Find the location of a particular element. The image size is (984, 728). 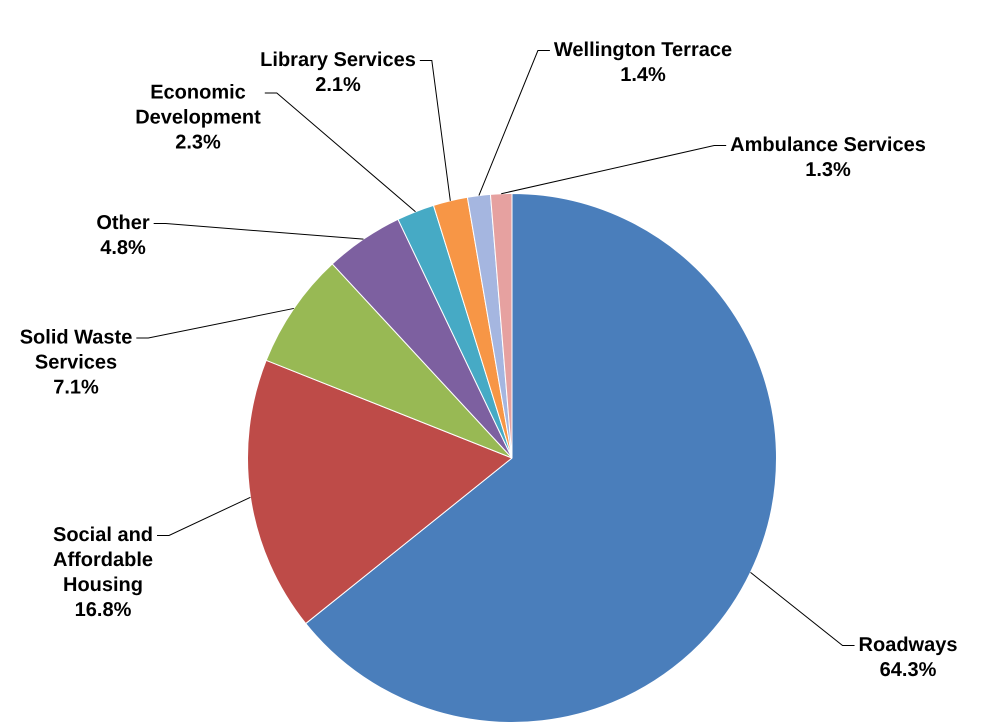

data-label: 2.1% is located at coordinates (338, 85).